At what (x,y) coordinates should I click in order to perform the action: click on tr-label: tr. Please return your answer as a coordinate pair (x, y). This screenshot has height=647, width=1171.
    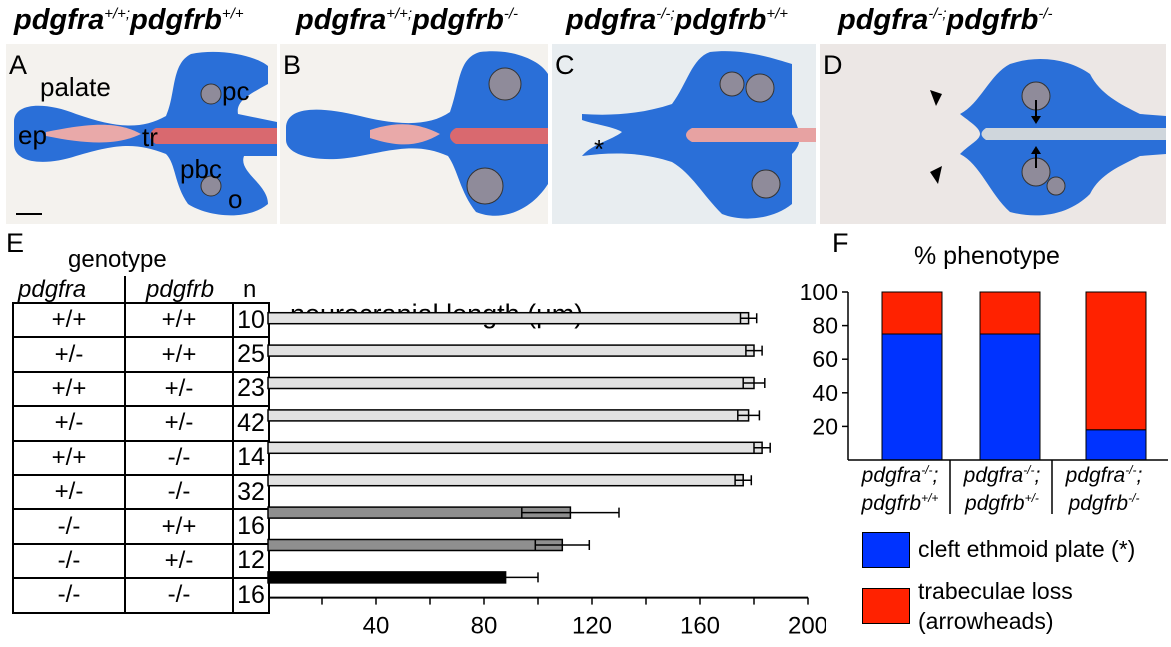
    Looking at the image, I should click on (150, 137).